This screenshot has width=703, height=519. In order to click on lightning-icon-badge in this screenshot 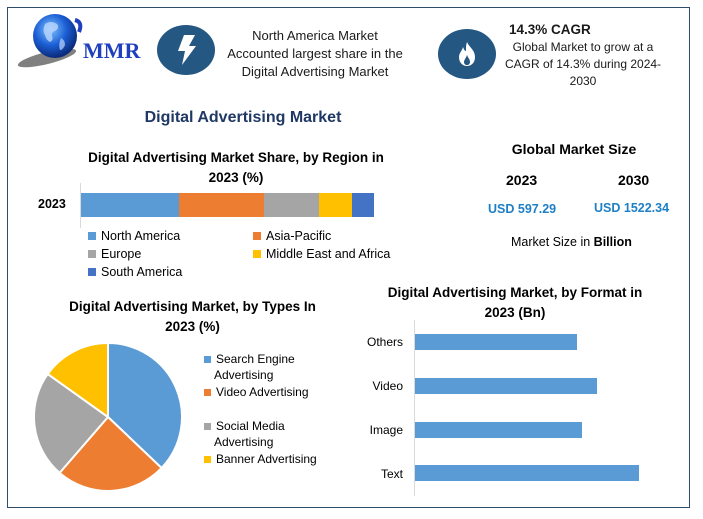, I will do `click(186, 50)`.